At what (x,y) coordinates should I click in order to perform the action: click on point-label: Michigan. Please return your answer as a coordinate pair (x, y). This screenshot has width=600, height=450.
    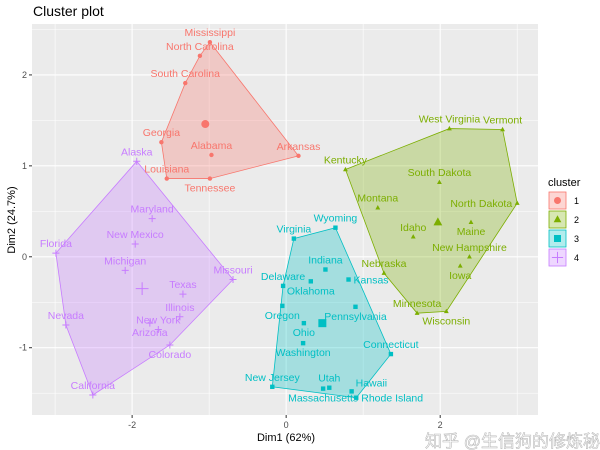
    Looking at the image, I should click on (125, 261).